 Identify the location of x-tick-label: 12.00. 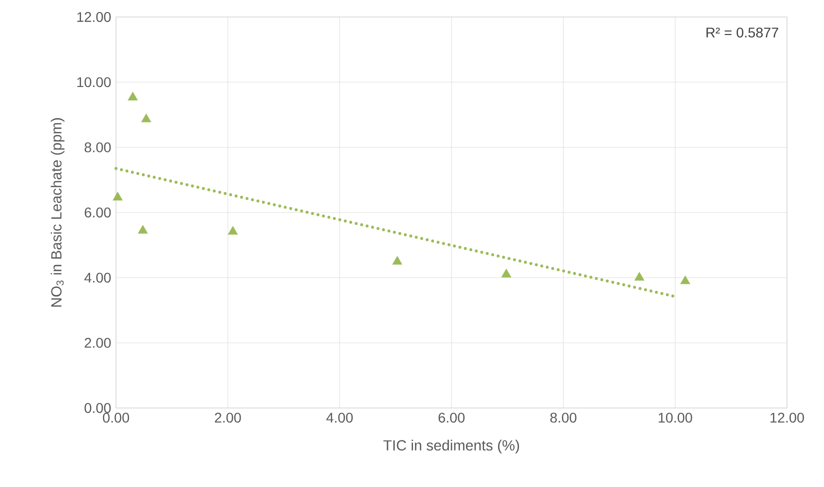
(787, 417).